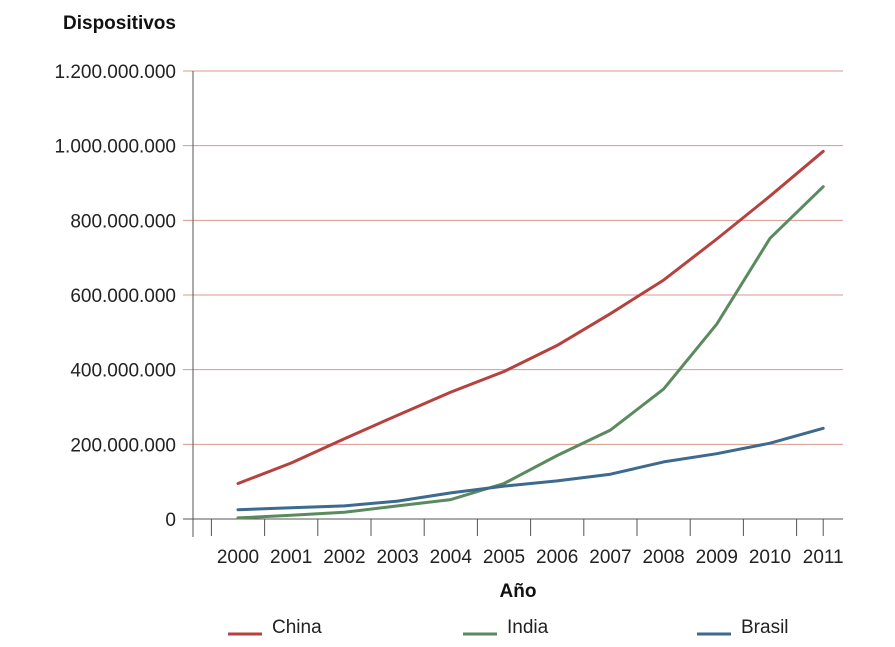 This screenshot has width=895, height=647. What do you see at coordinates (610, 557) in the screenshot?
I see `x-tick-label: 2007` at bounding box center [610, 557].